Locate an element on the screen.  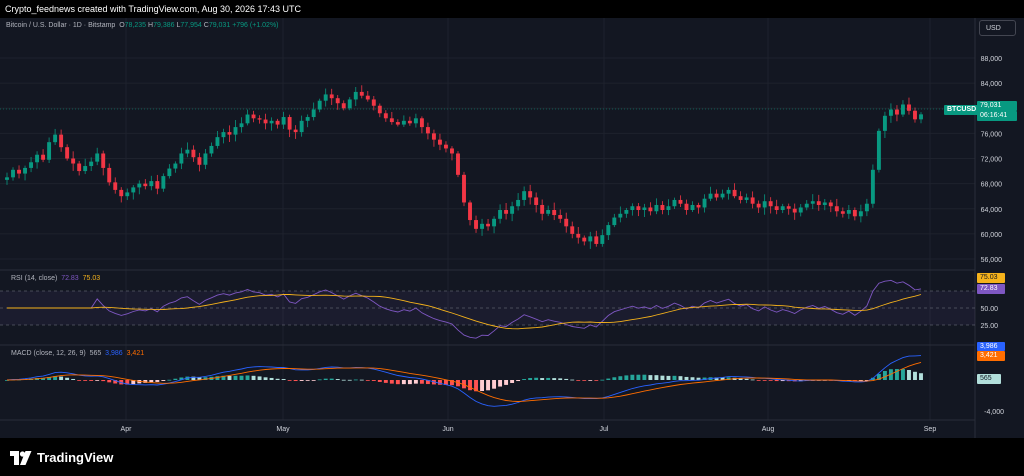
change-value: +796 (+1.02%) is located at coordinates (255, 25).